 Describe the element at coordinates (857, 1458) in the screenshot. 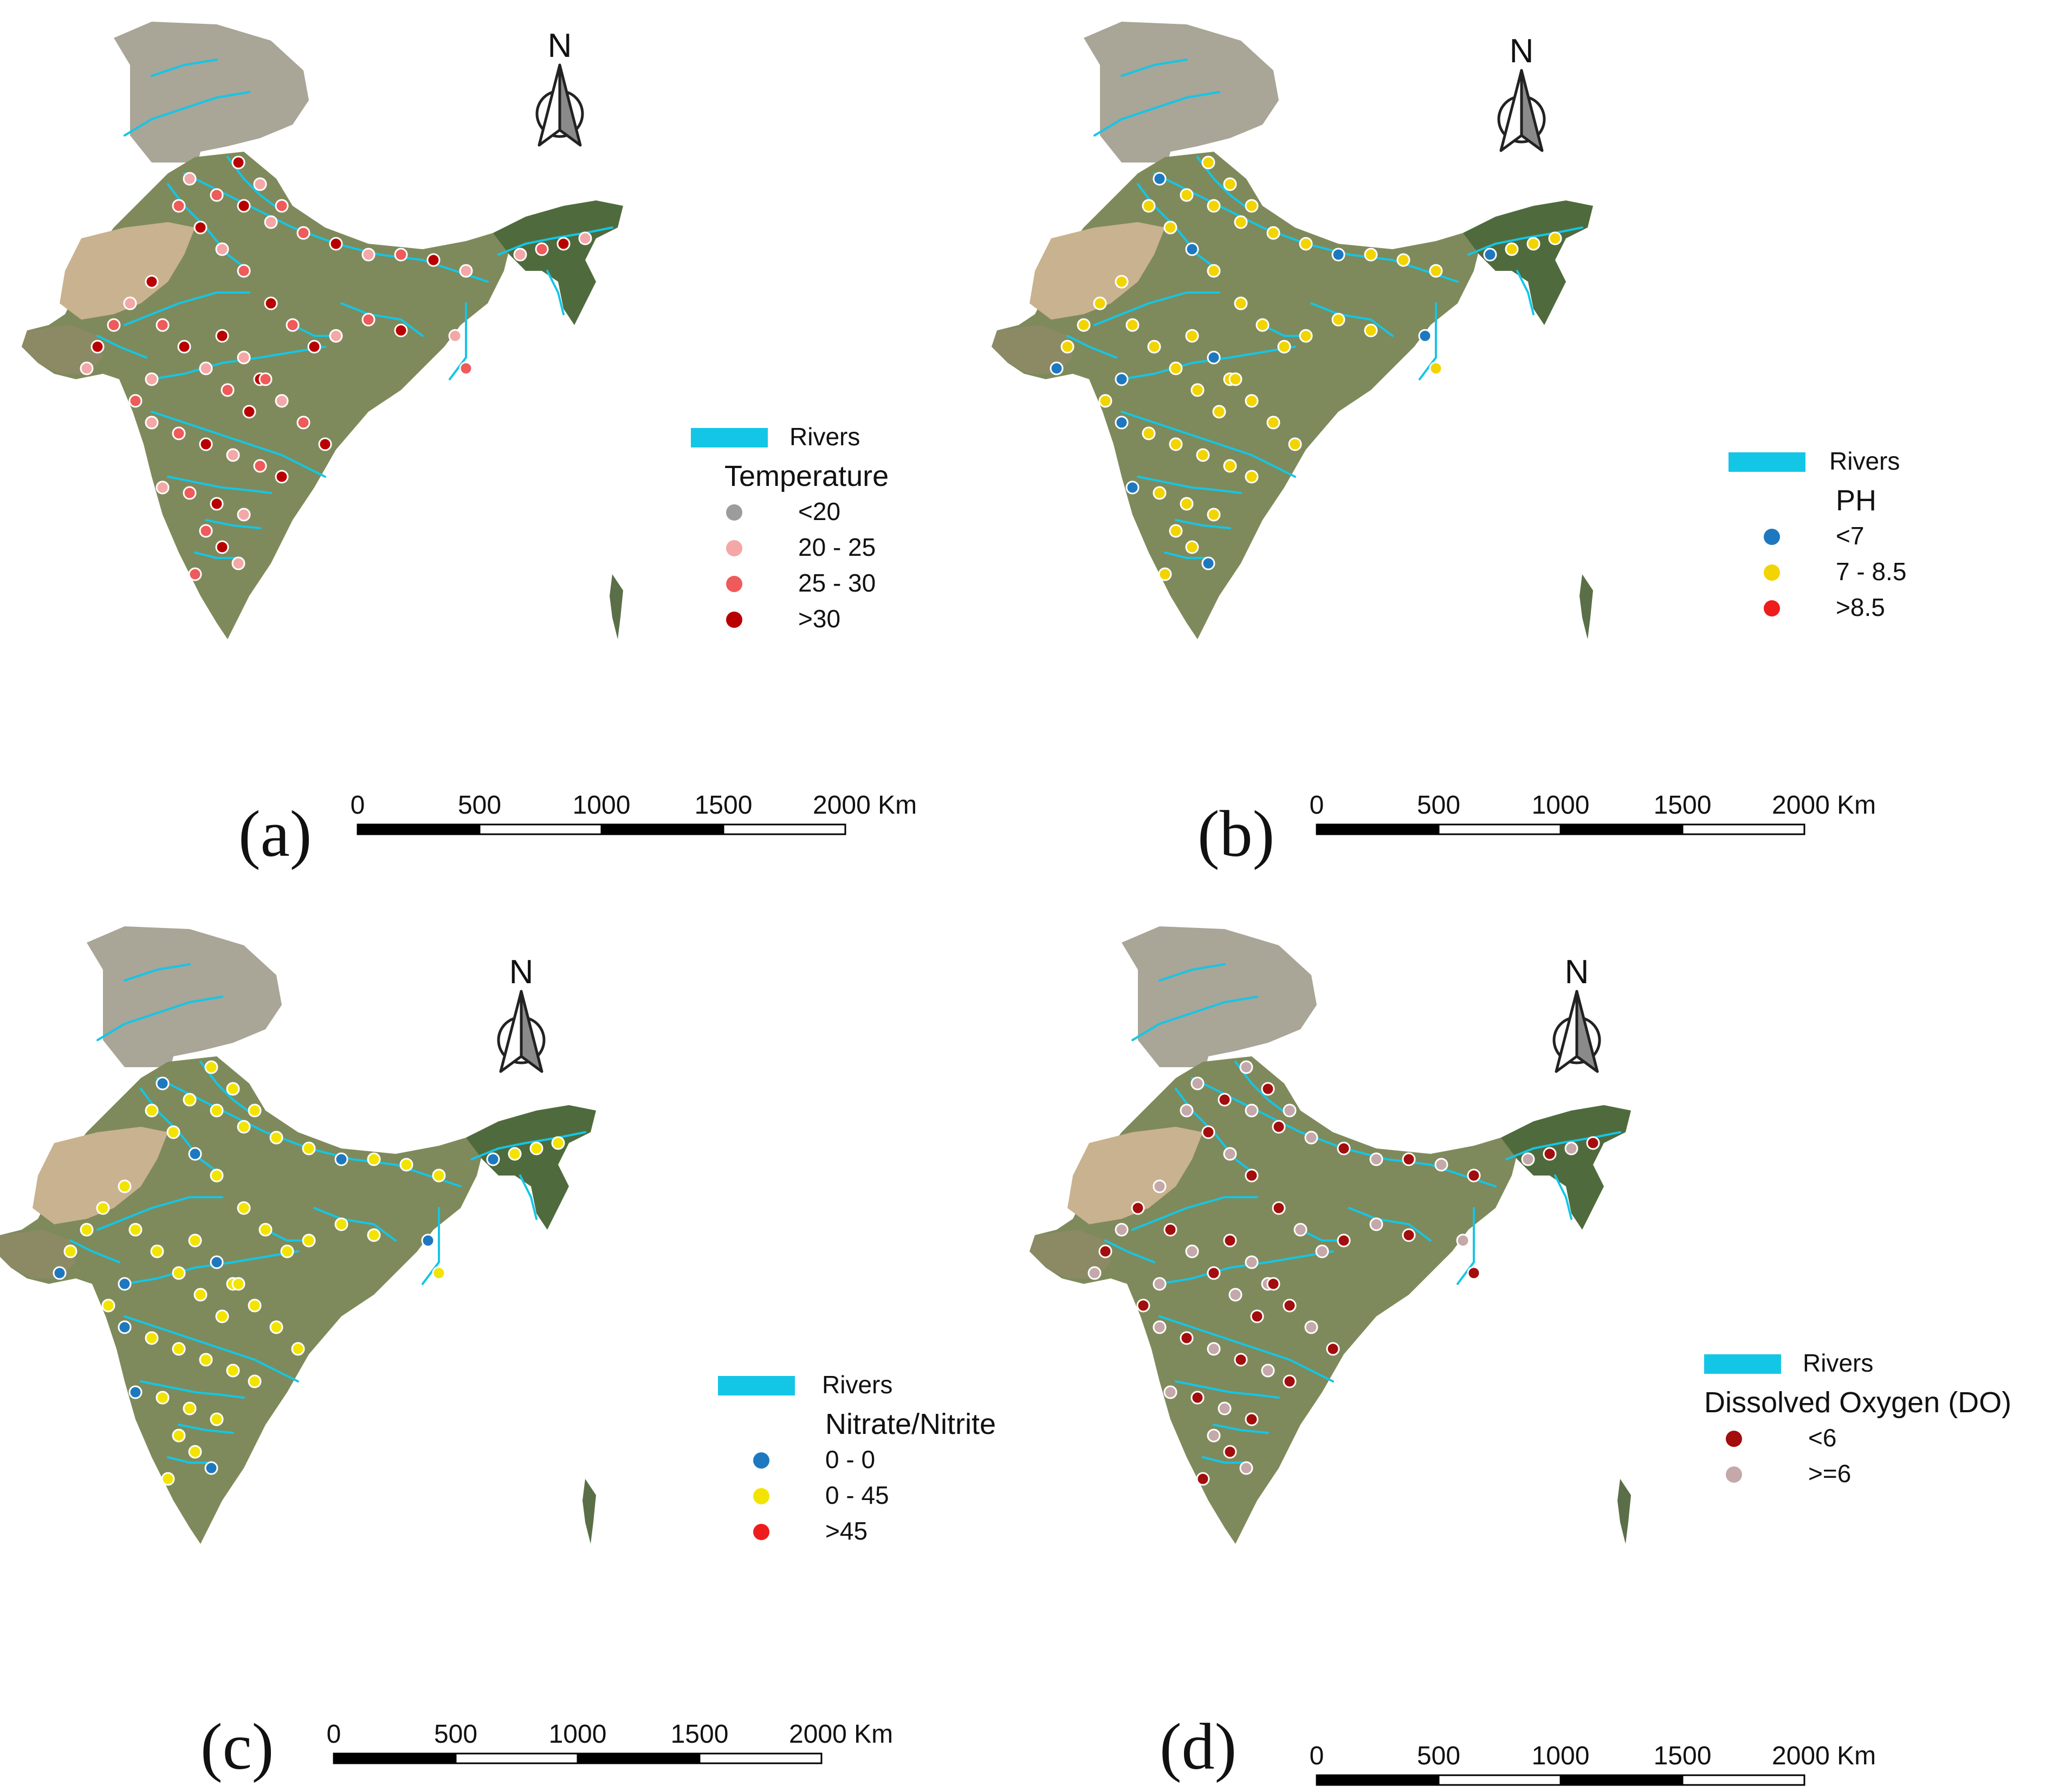

I see `legend-c: Rivers Nitrate/Nitrite 0 - 0 0 - 45 >45` at that location.